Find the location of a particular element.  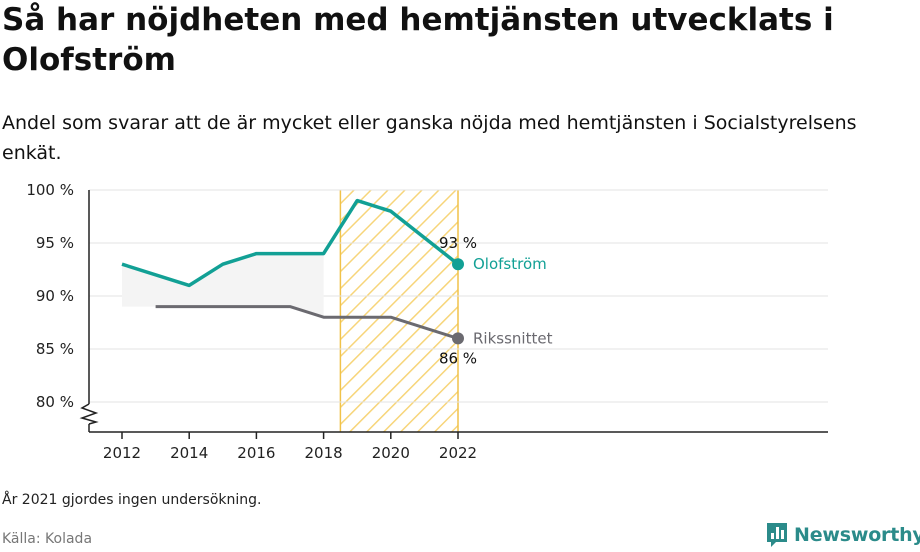

highlight-band is located at coordinates (399, 311).